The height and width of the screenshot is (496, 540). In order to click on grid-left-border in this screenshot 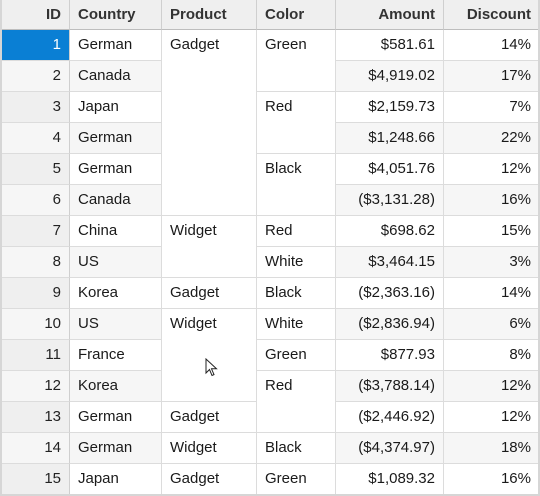, I will do `click(1, 248)`.